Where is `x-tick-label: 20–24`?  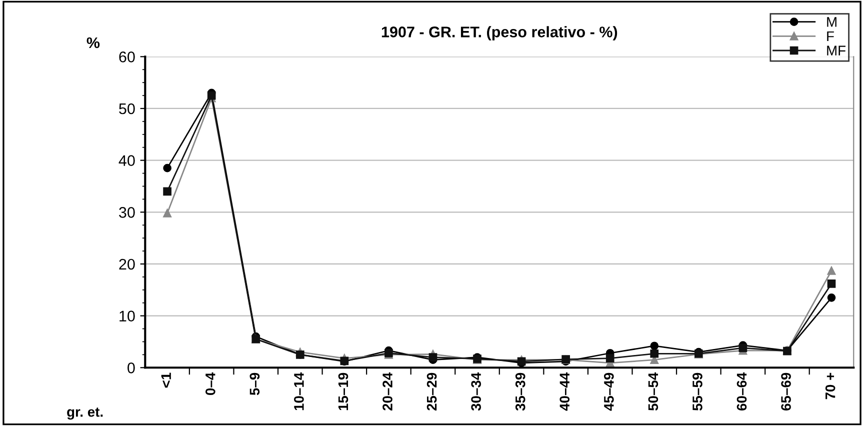
x-tick-label: 20–24 is located at coordinates (387, 391).